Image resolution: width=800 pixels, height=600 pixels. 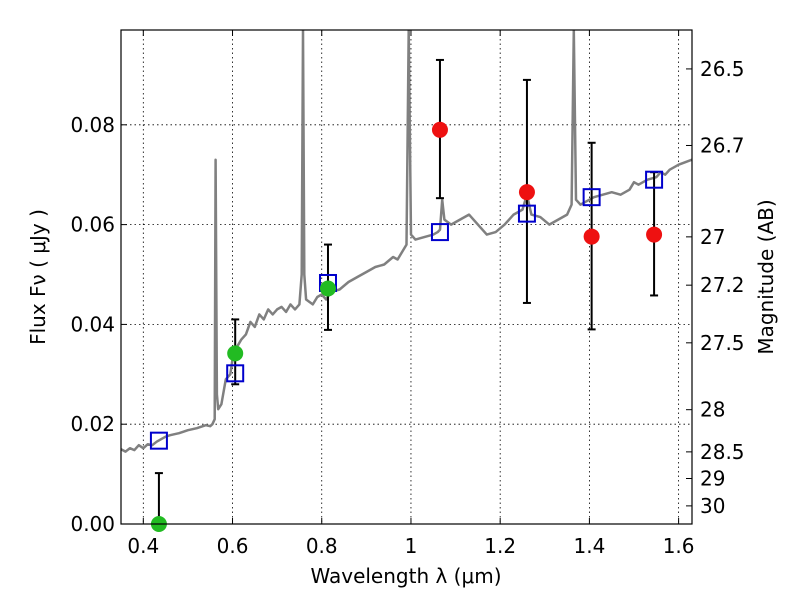 I want to click on y-tick-label: 0.08, so click(x=92, y=125).